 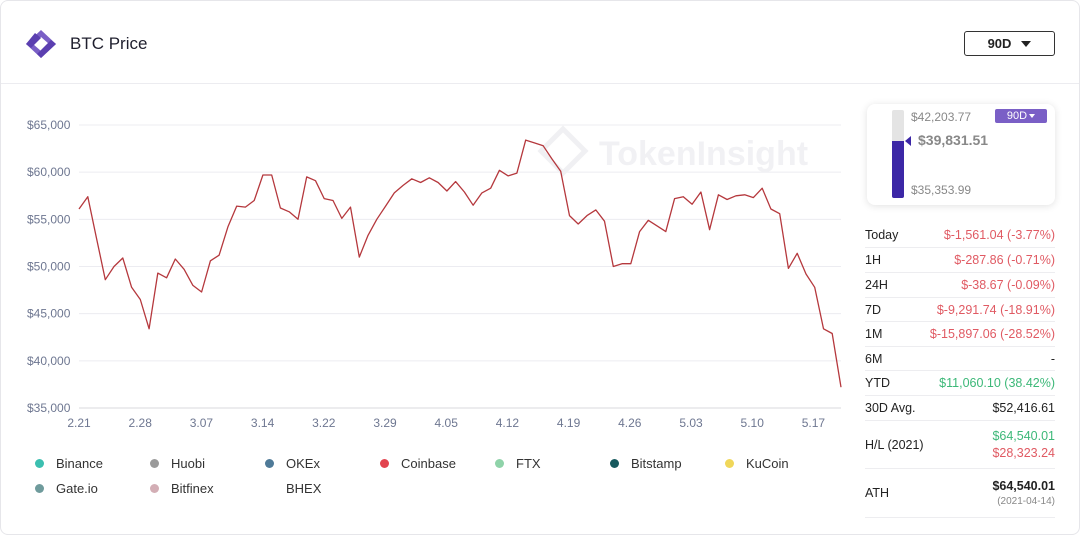 I want to click on x-tick-label: 4.12, so click(x=508, y=423).